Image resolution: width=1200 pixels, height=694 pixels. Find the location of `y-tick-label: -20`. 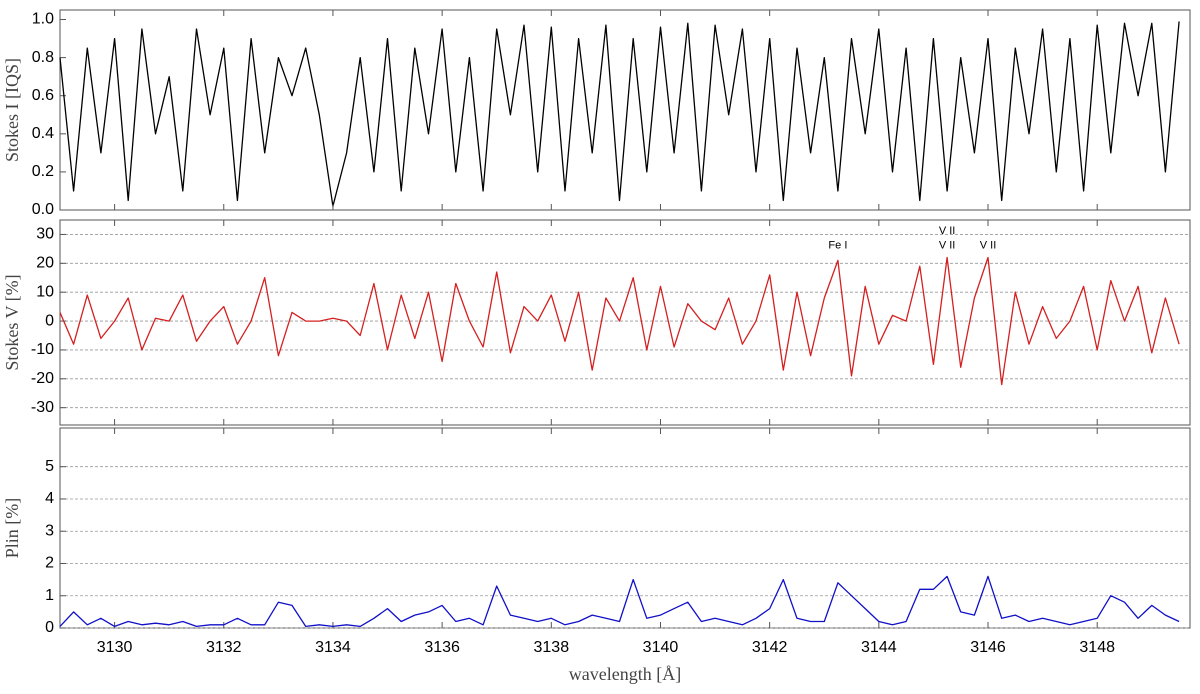

y-tick-label: -20 is located at coordinates (42, 378).